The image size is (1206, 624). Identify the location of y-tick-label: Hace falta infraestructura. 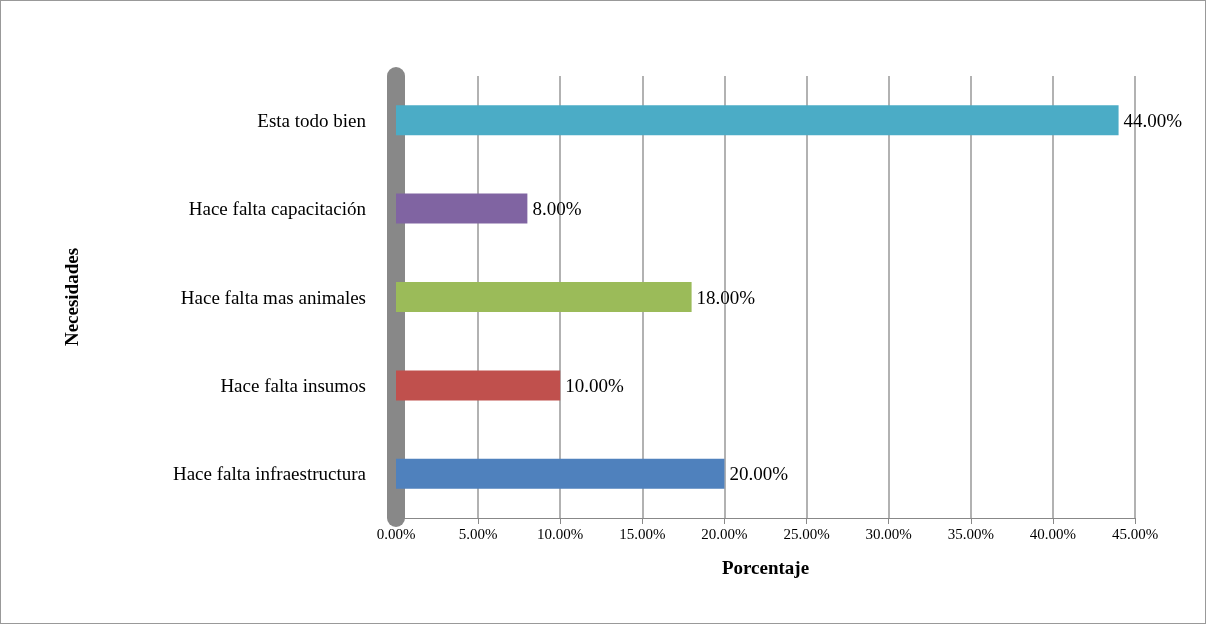
(269, 474).